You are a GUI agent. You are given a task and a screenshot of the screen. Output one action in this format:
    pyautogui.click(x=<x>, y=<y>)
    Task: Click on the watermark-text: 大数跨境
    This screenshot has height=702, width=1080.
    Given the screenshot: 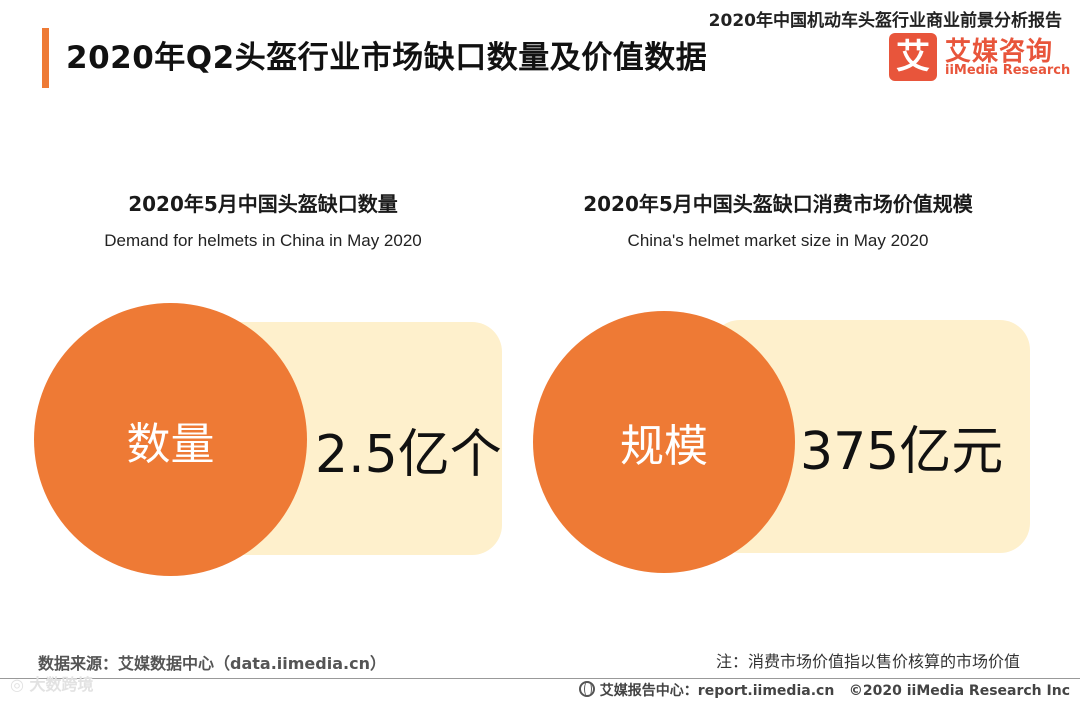 What is the action you would take?
    pyautogui.click(x=61, y=684)
    